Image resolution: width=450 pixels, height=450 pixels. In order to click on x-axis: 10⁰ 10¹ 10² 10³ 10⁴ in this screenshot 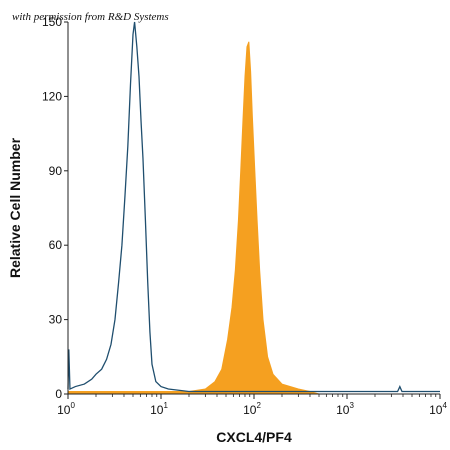, I will do `click(252, 405)`.